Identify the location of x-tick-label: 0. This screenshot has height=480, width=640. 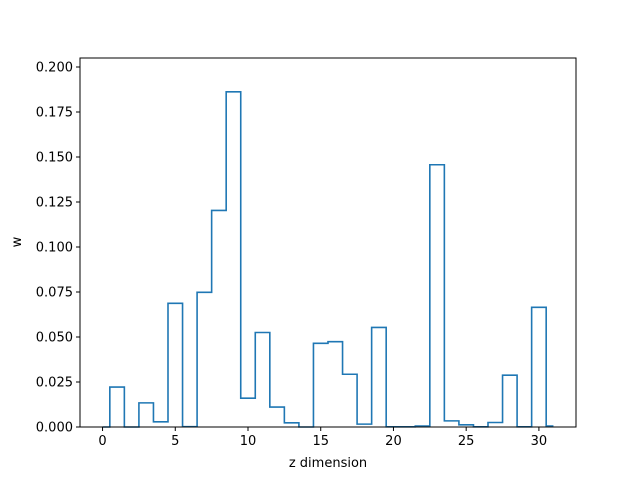
(102, 441).